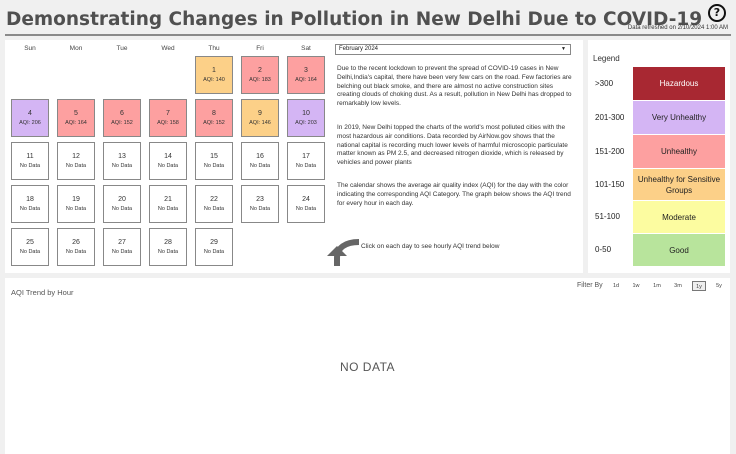 The height and width of the screenshot is (454, 736). What do you see at coordinates (636, 286) in the screenshot?
I see `filter-button-1w: 1w` at bounding box center [636, 286].